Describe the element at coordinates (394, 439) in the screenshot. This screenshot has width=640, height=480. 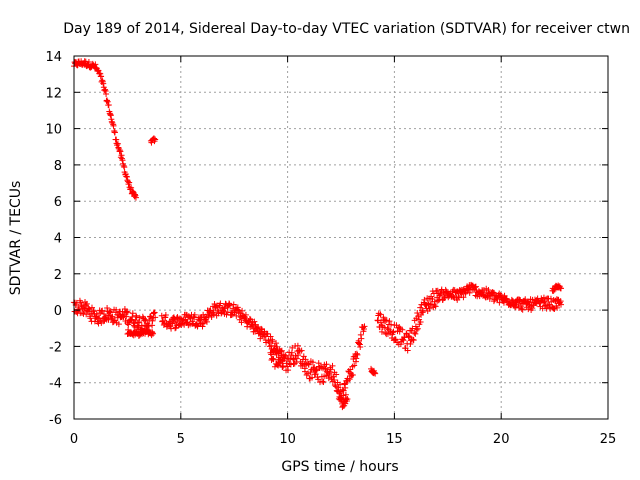
I see `x-tick-label: 15` at that location.